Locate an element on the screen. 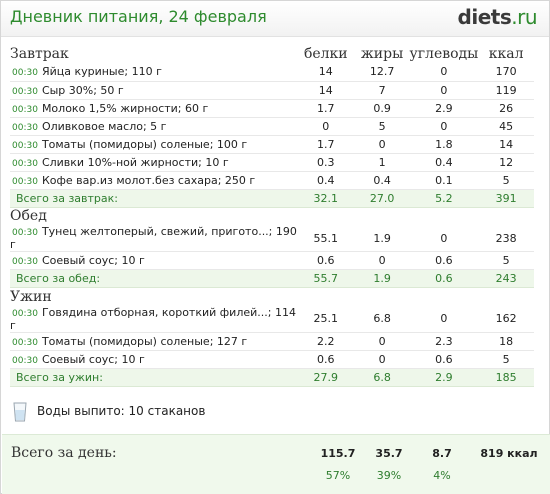 Image resolution: width=550 pixels, height=494 pixels. food-kcal: 119 is located at coordinates (506, 90).